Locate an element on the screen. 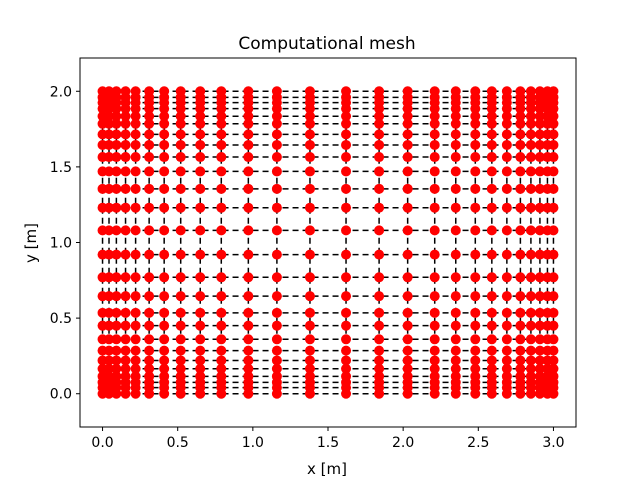 The width and height of the screenshot is (640, 480). y-tick-label: 1.5 is located at coordinates (61, 168).